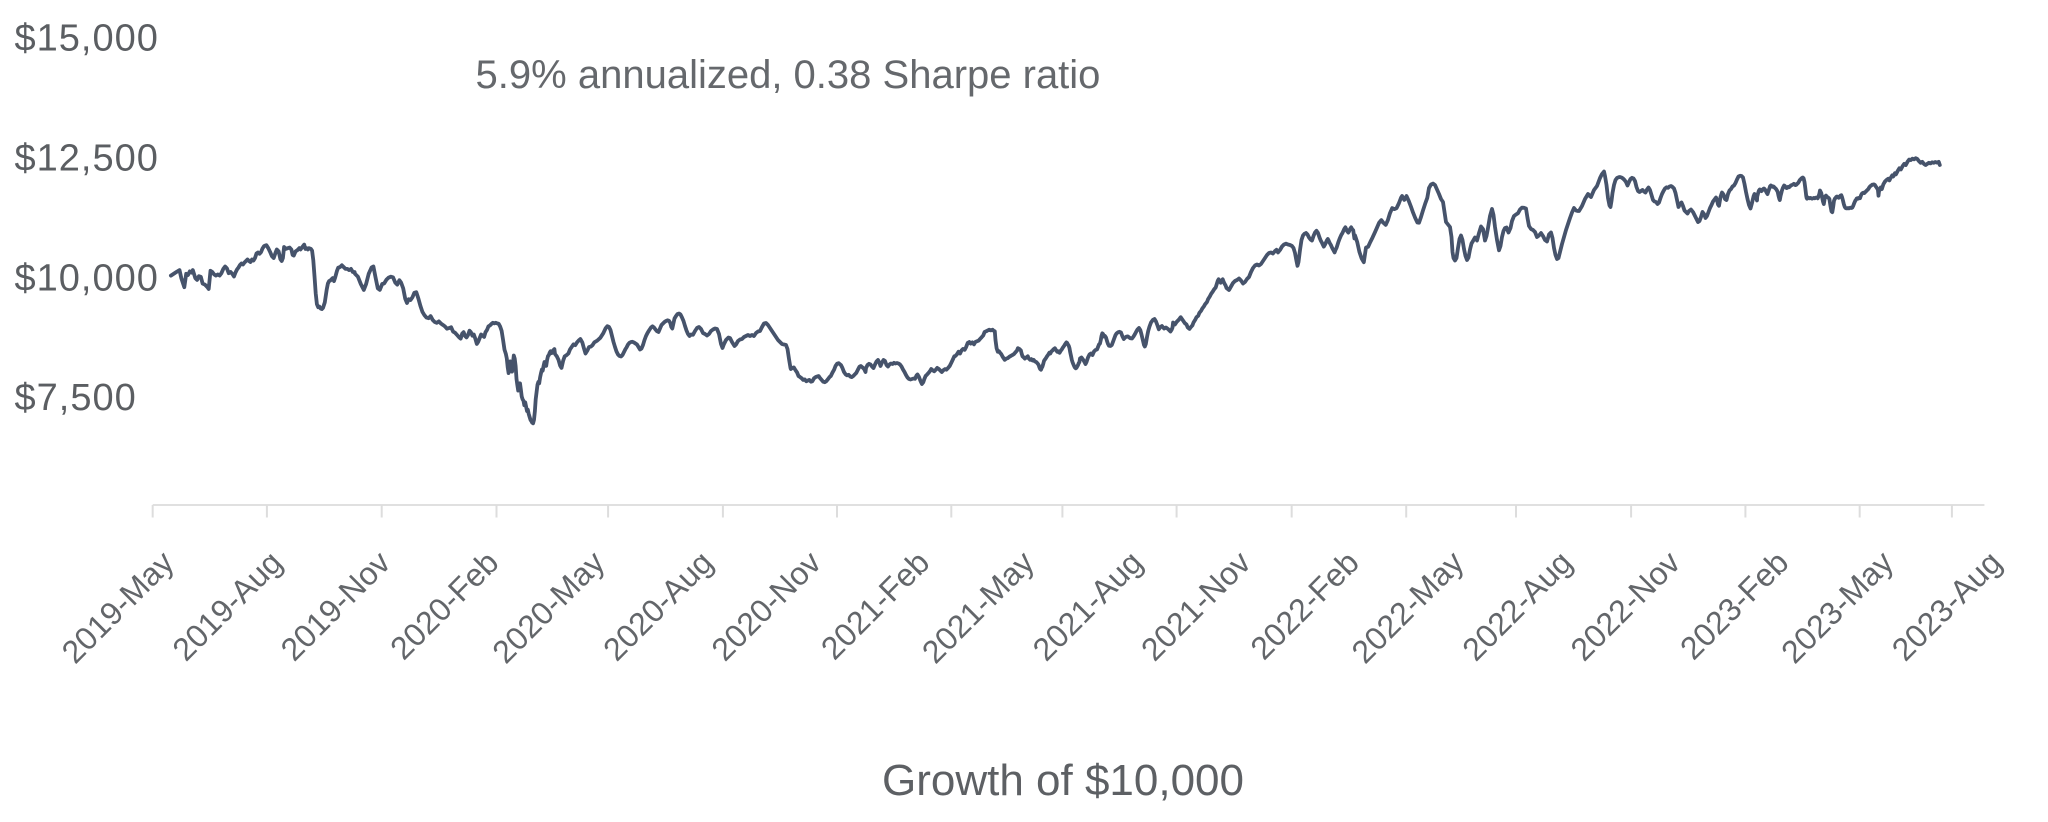  What do you see at coordinates (766, 606) in the screenshot?
I see `svg-text: 2020-Nov` at bounding box center [766, 606].